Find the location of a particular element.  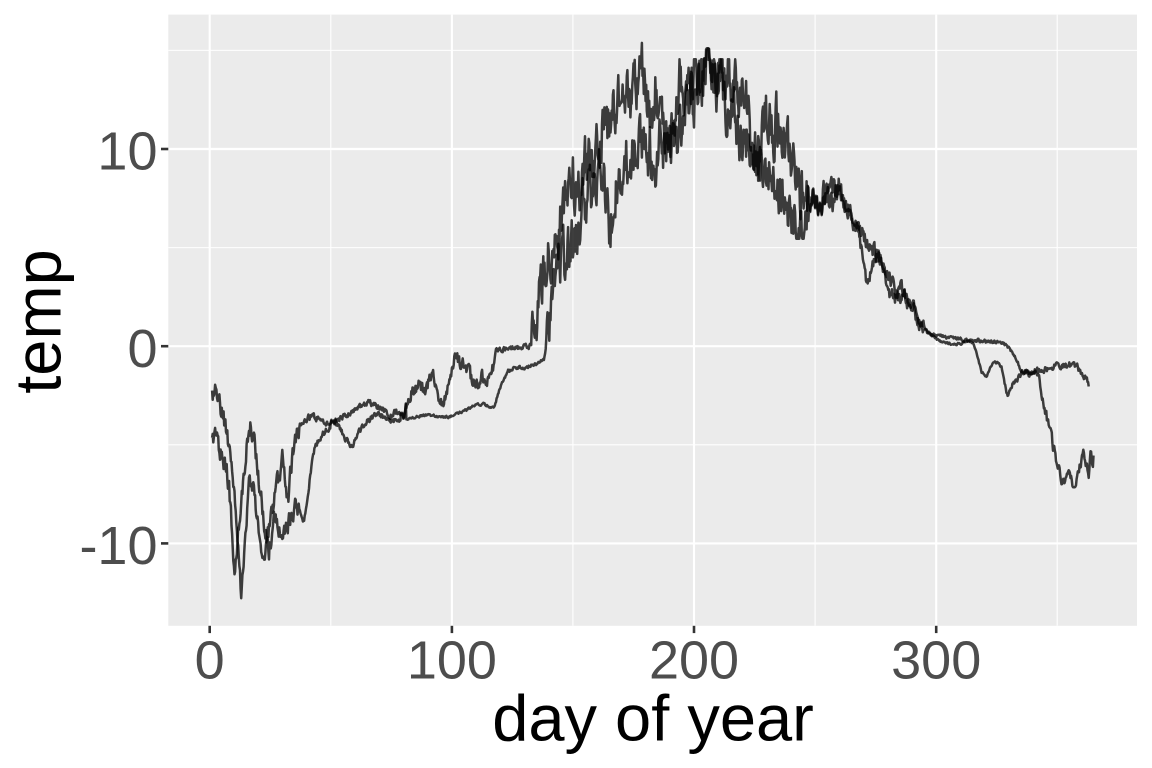

svg-text: 100 is located at coordinates (452, 660).